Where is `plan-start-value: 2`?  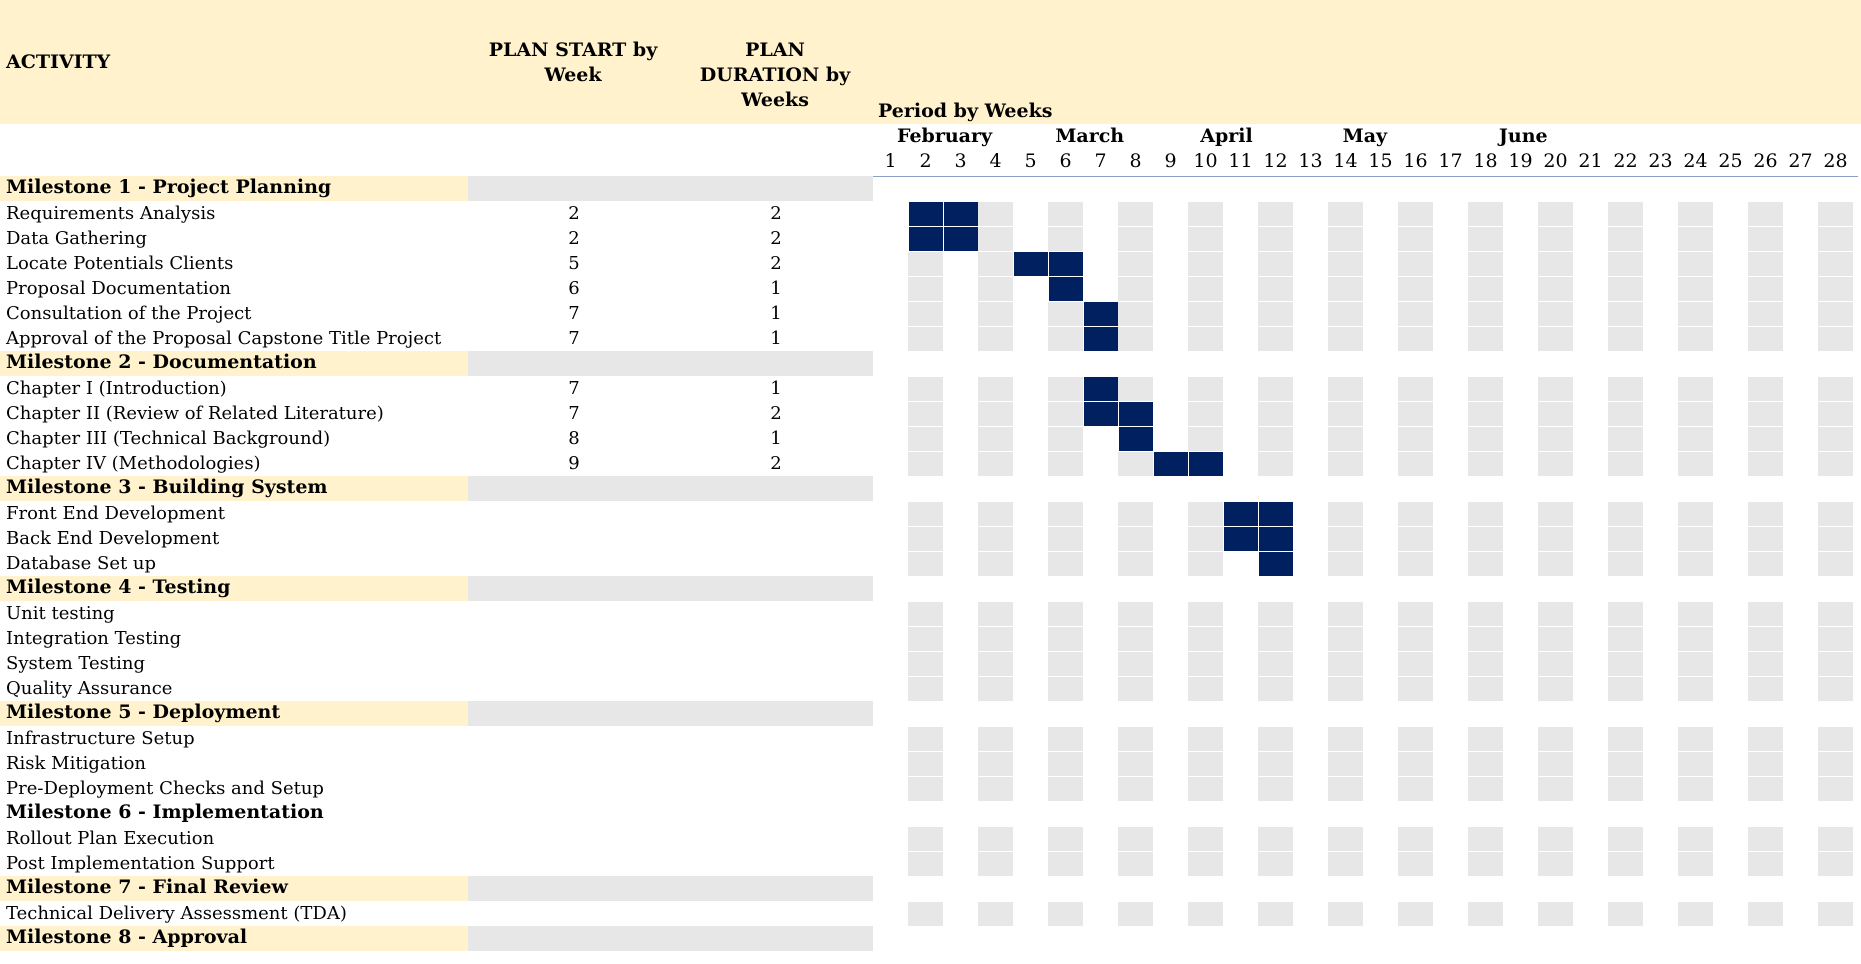 plan-start-value: 2 is located at coordinates (574, 238).